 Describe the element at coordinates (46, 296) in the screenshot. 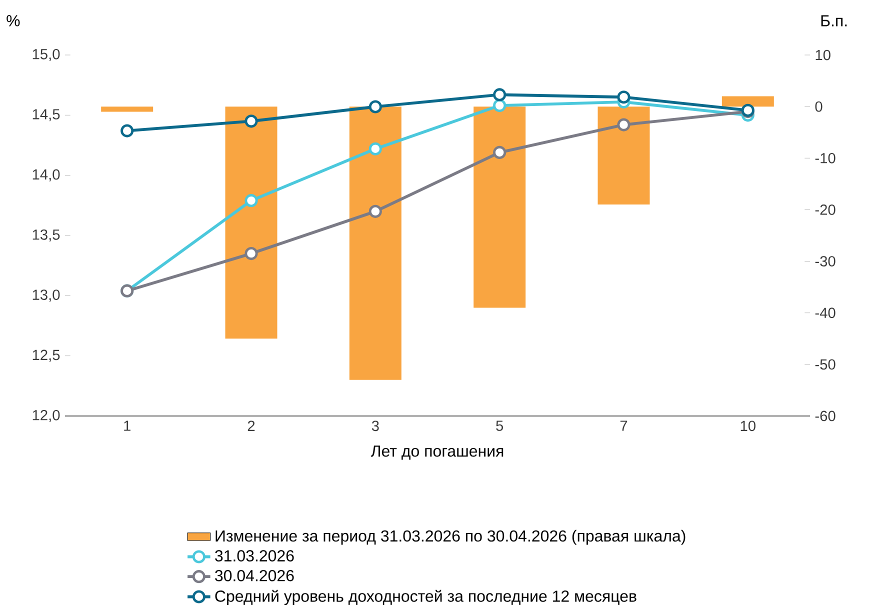

I see `y-tick-label: 13,0` at that location.